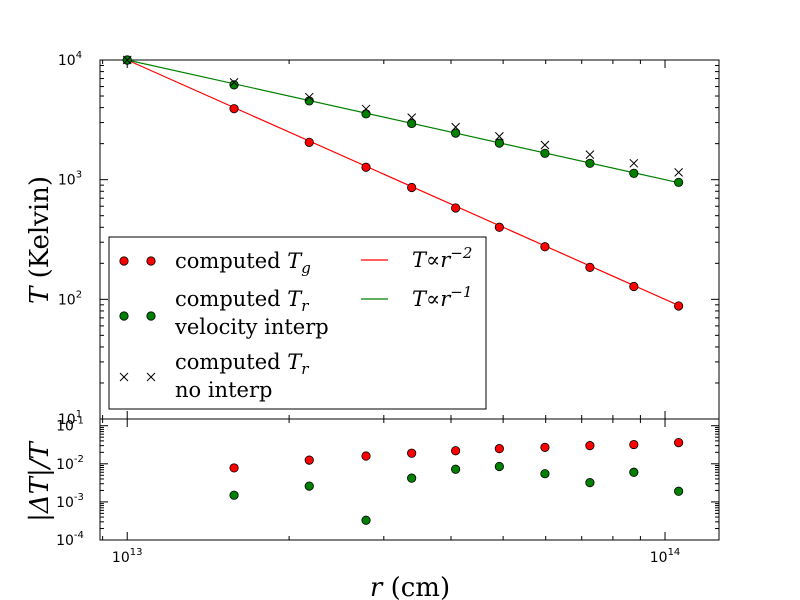 This screenshot has height=600, width=800. I want to click on y-tick-label: 10³, so click(70, 179).